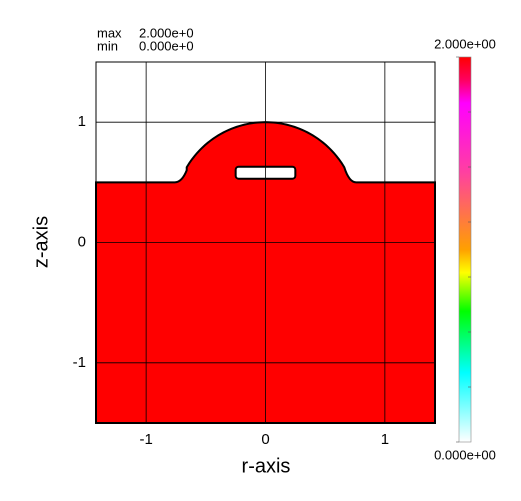 The image size is (521, 501). I want to click on min-label: min, so click(107, 45).